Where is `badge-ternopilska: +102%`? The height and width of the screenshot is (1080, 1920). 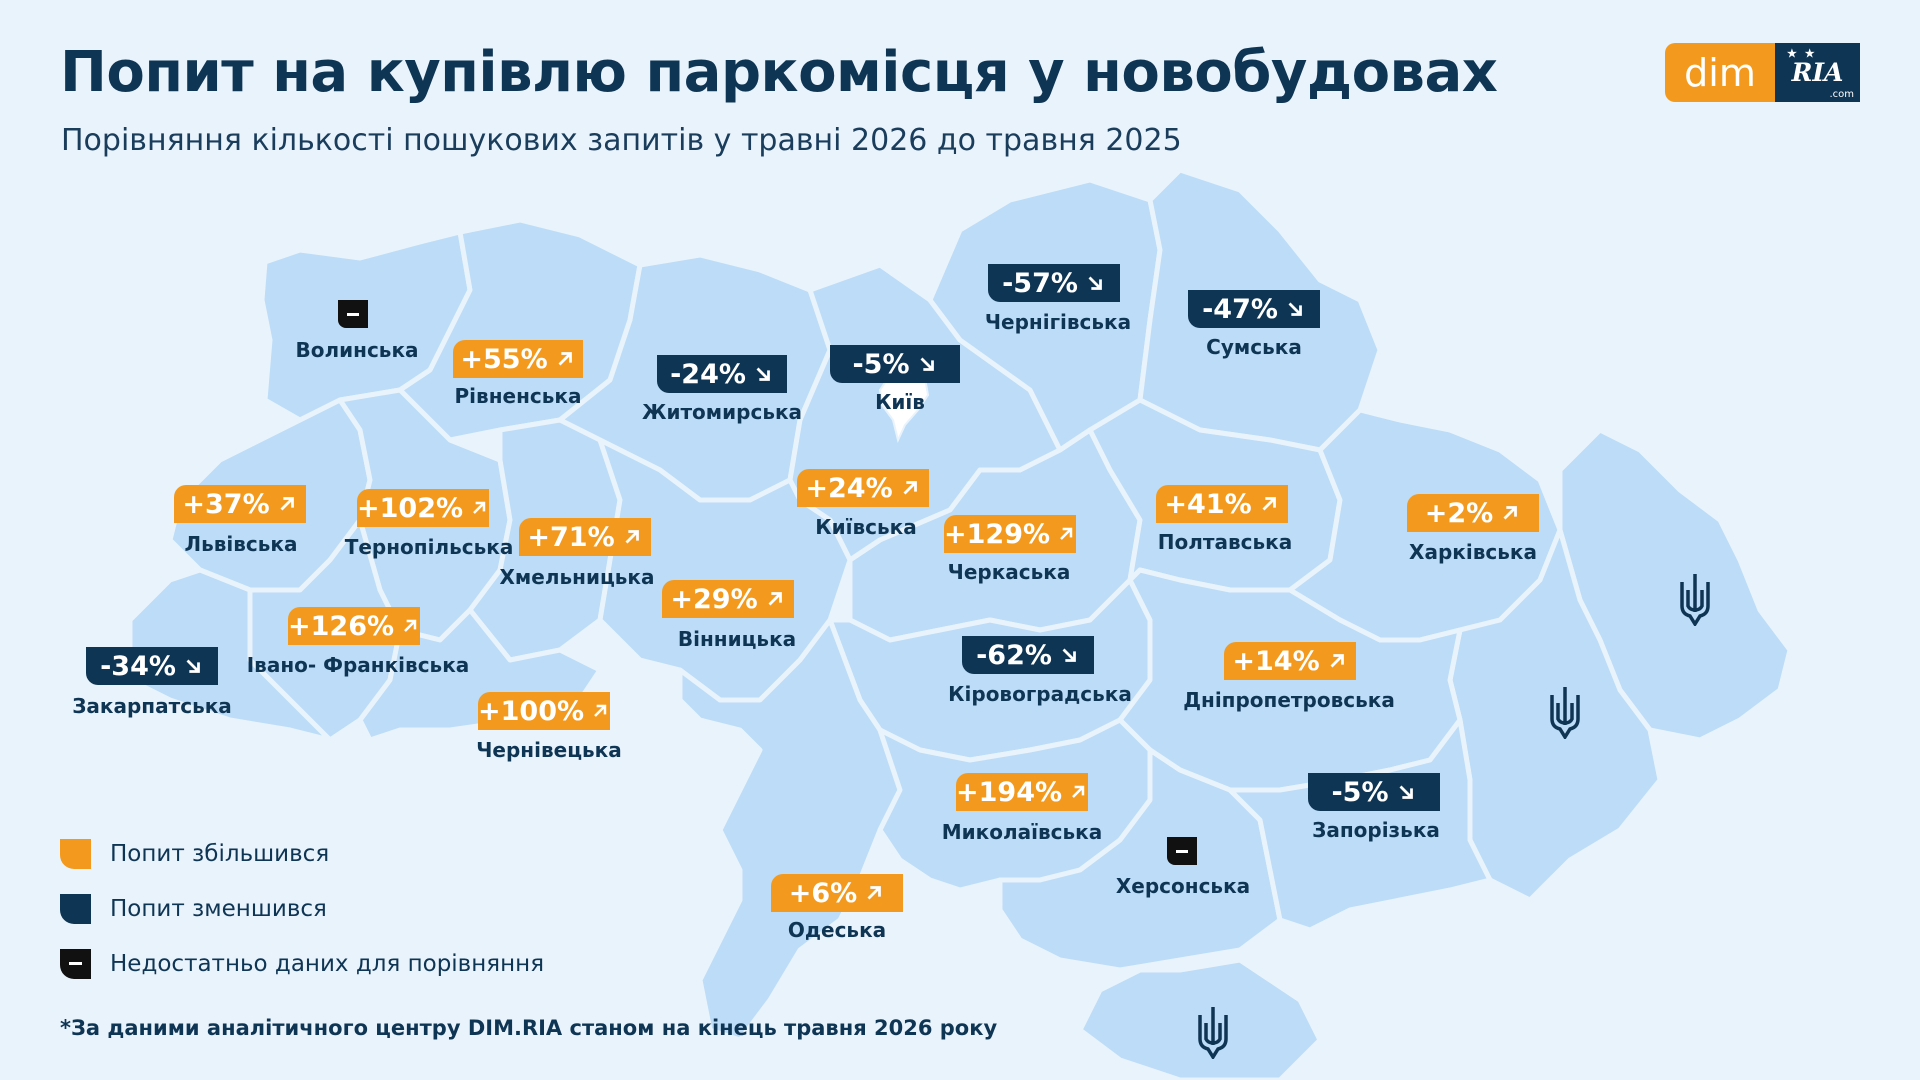 badge-ternopilska: +102% is located at coordinates (423, 508).